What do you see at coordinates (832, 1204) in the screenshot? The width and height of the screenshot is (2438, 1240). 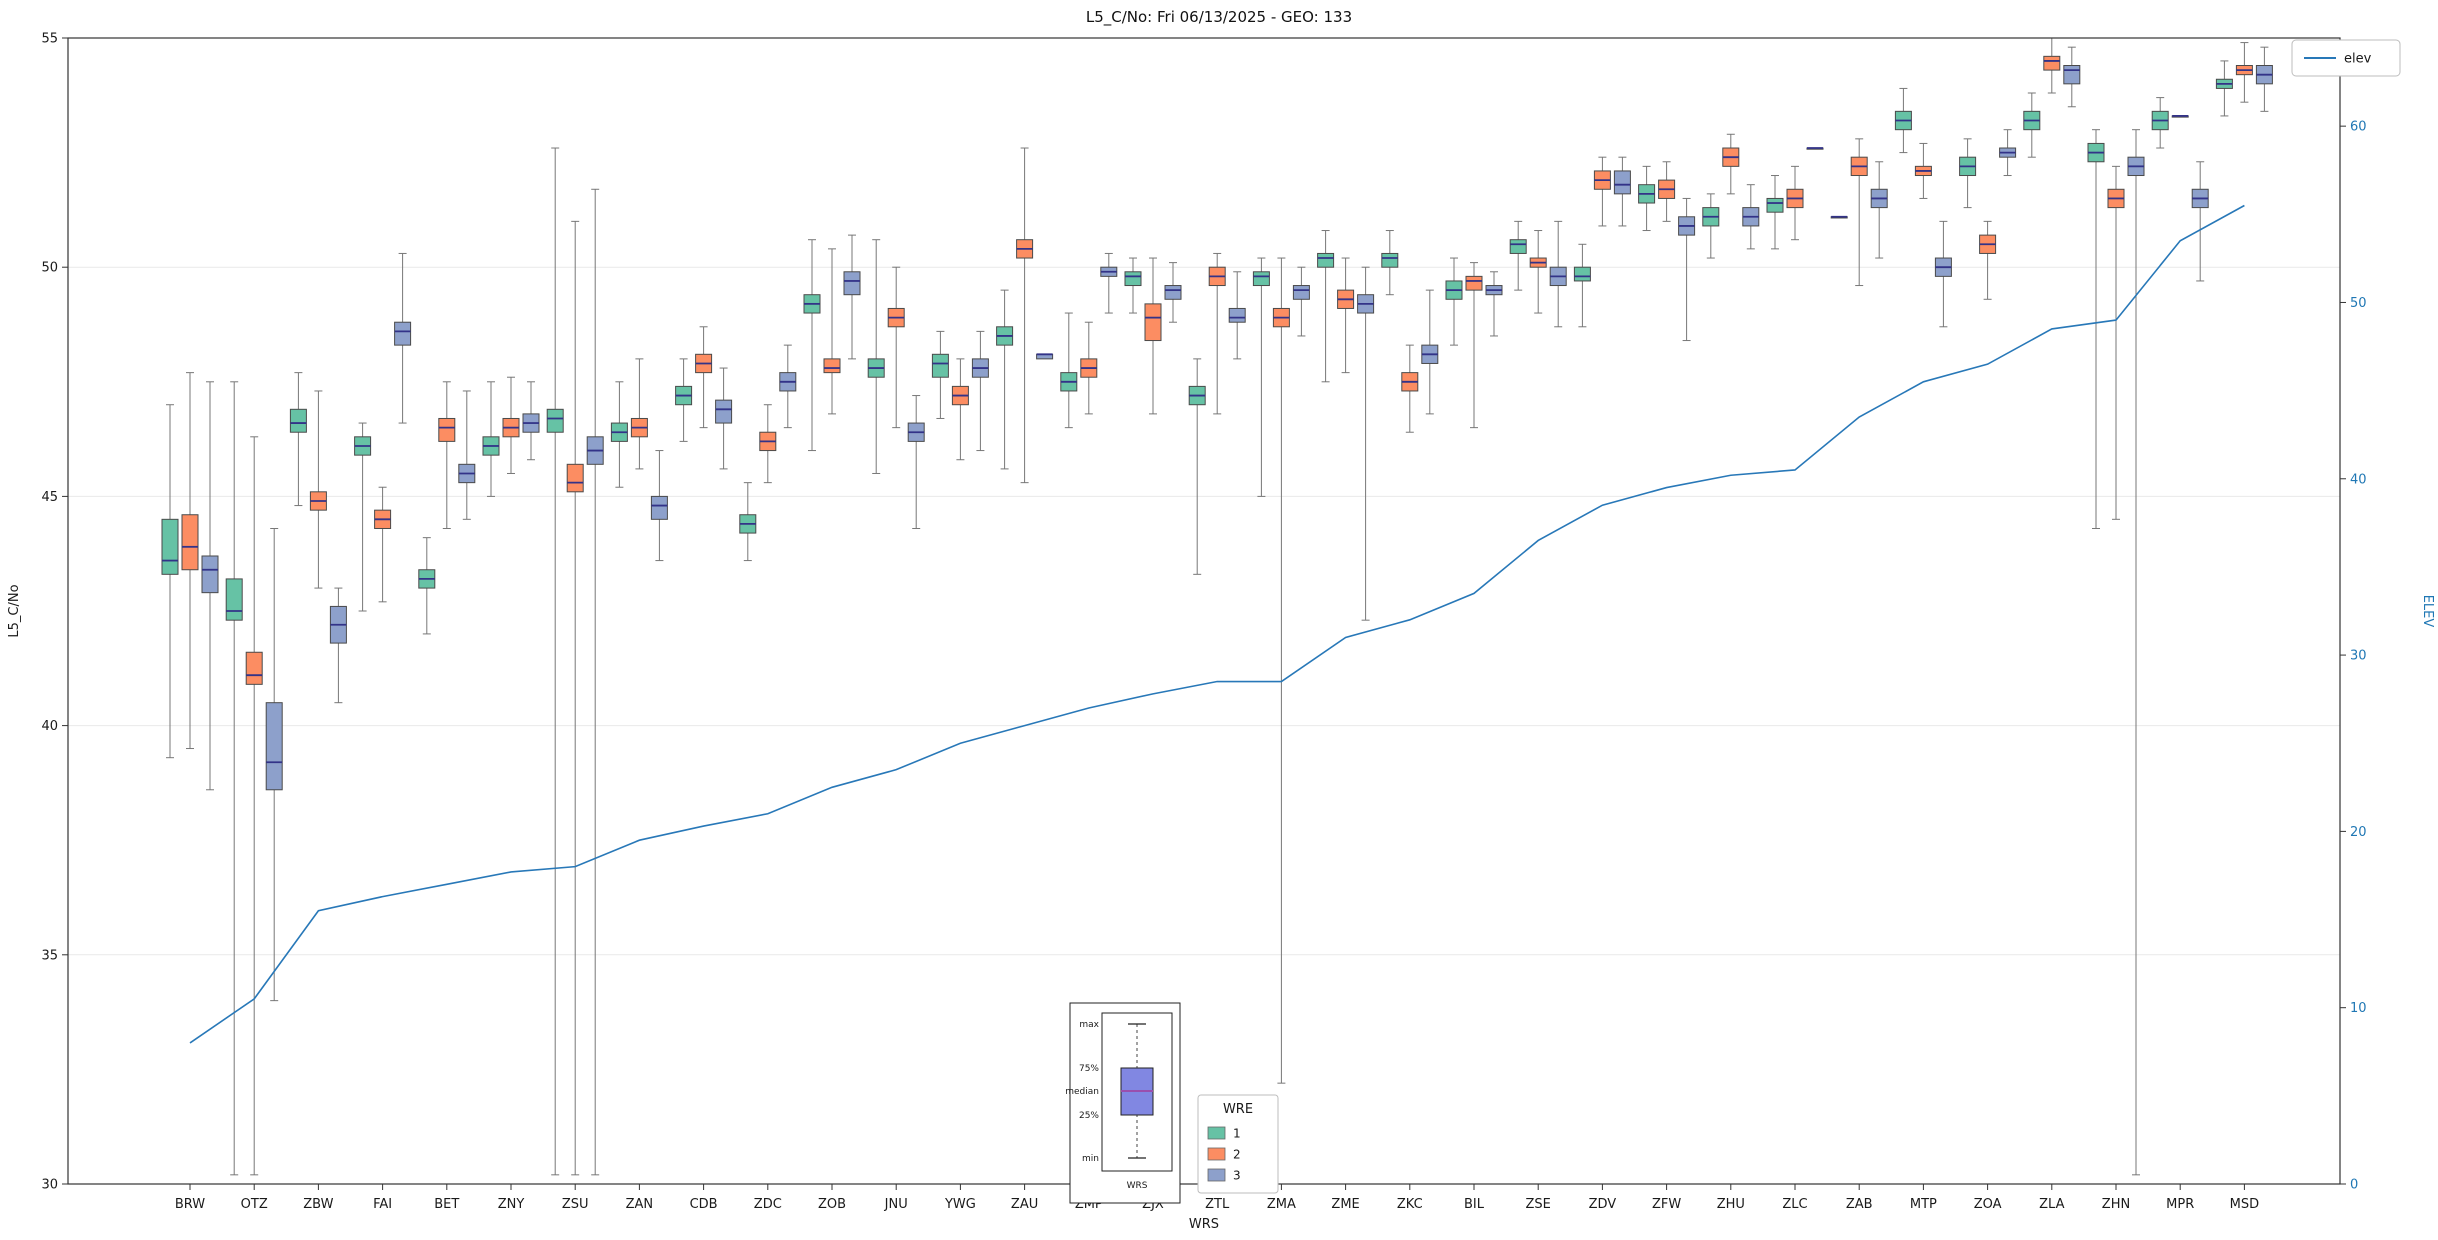 I see `svg-text: ZOB` at bounding box center [832, 1204].